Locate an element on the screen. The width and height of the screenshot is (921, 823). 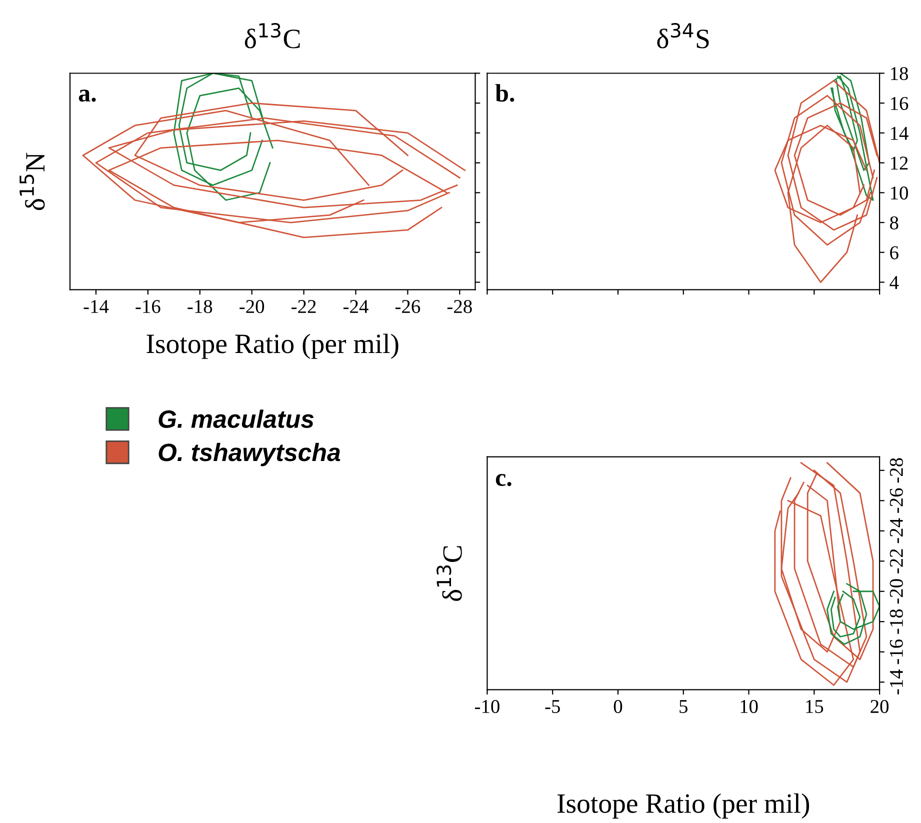
x-tick-label: -22 is located at coordinates (304, 306).